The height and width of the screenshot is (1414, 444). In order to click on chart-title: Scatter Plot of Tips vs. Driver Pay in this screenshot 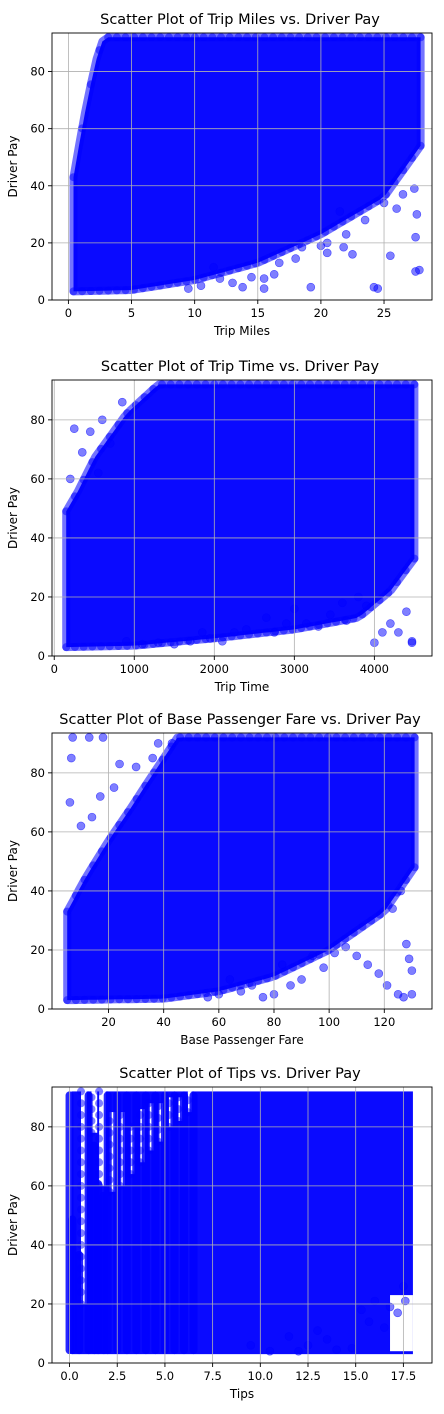, I will do `click(240, 1074)`.